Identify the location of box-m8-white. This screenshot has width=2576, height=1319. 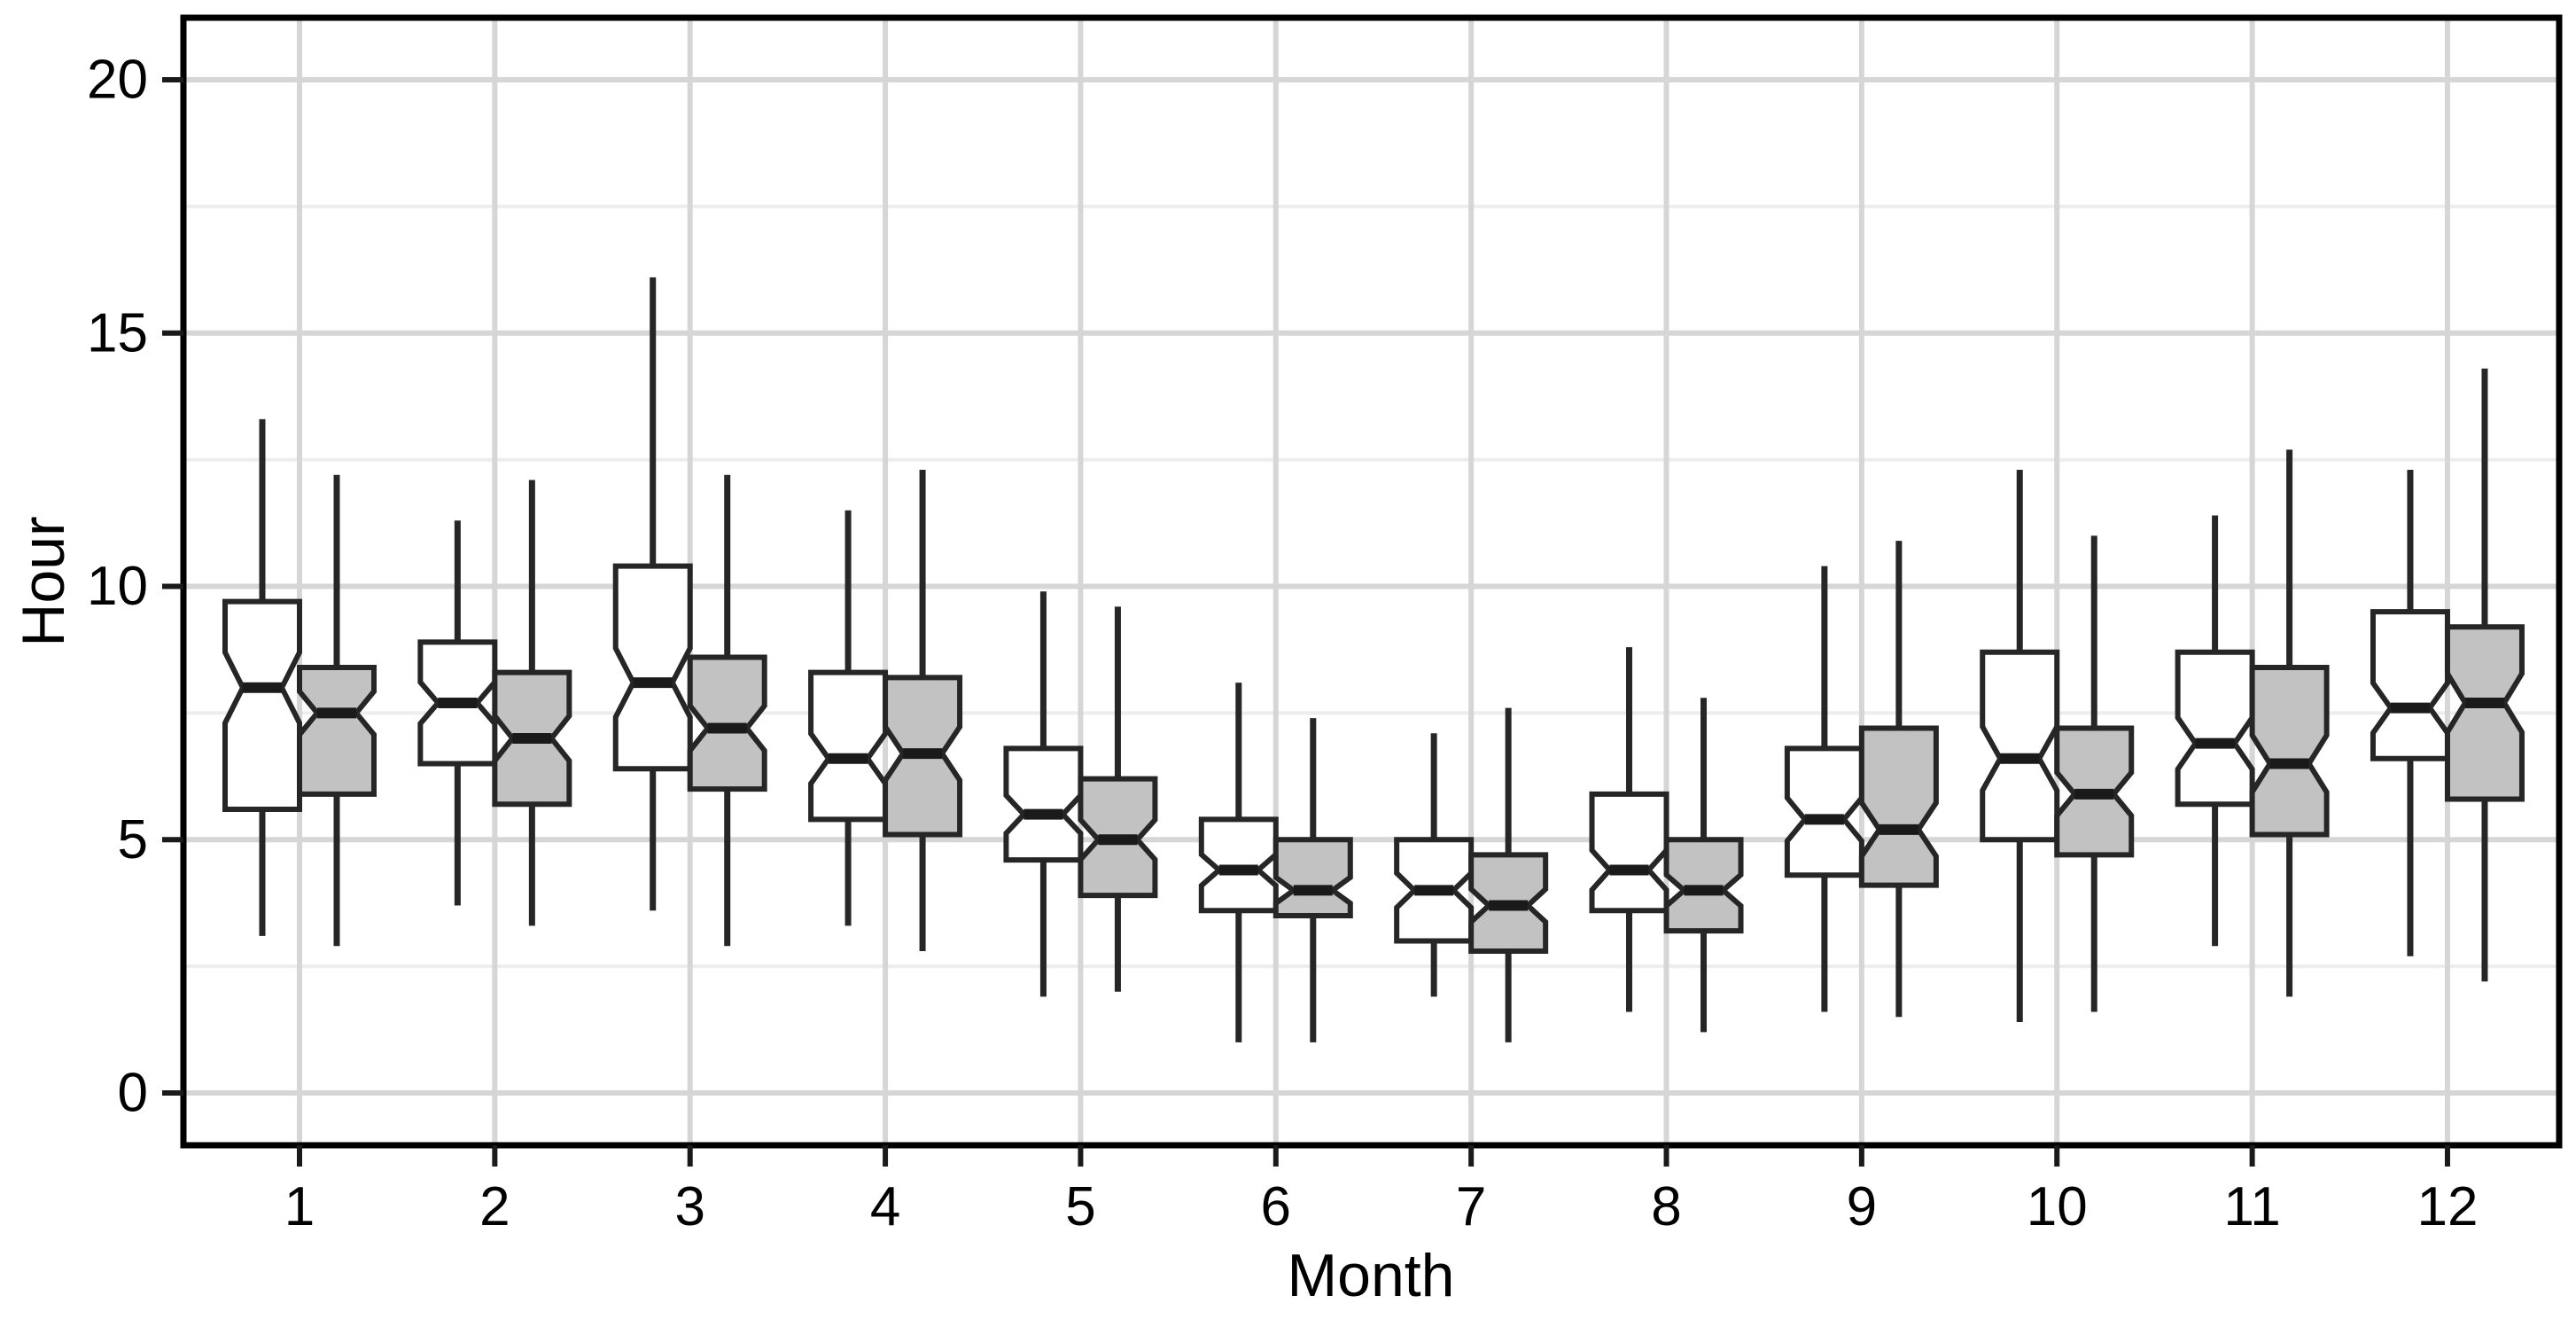
(1629, 852).